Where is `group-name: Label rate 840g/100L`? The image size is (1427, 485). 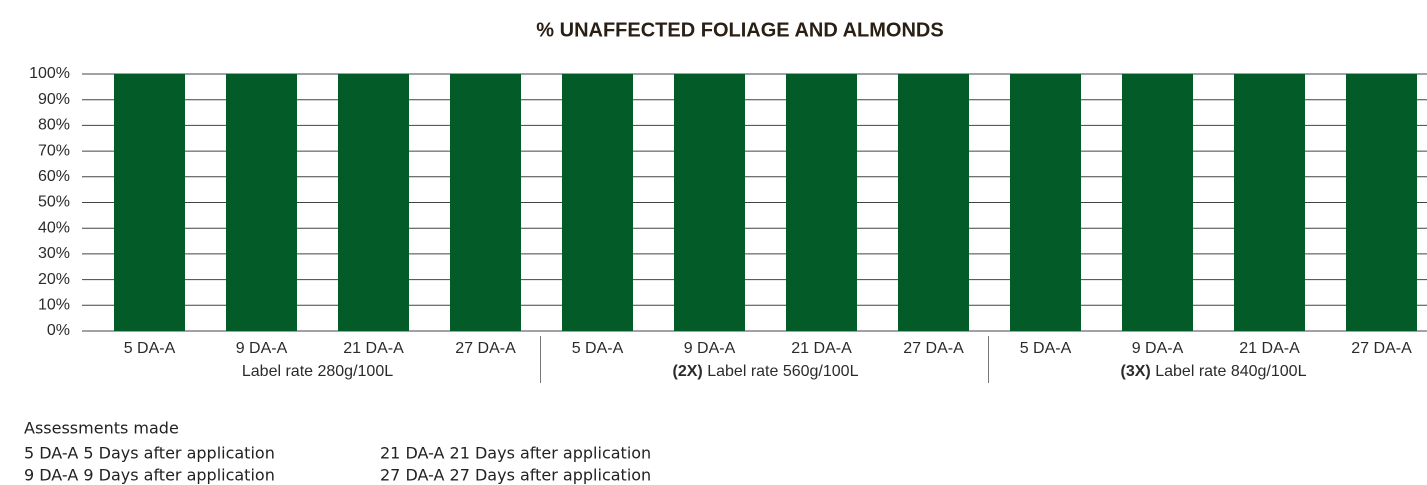 group-name: Label rate 840g/100L is located at coordinates (1230, 371).